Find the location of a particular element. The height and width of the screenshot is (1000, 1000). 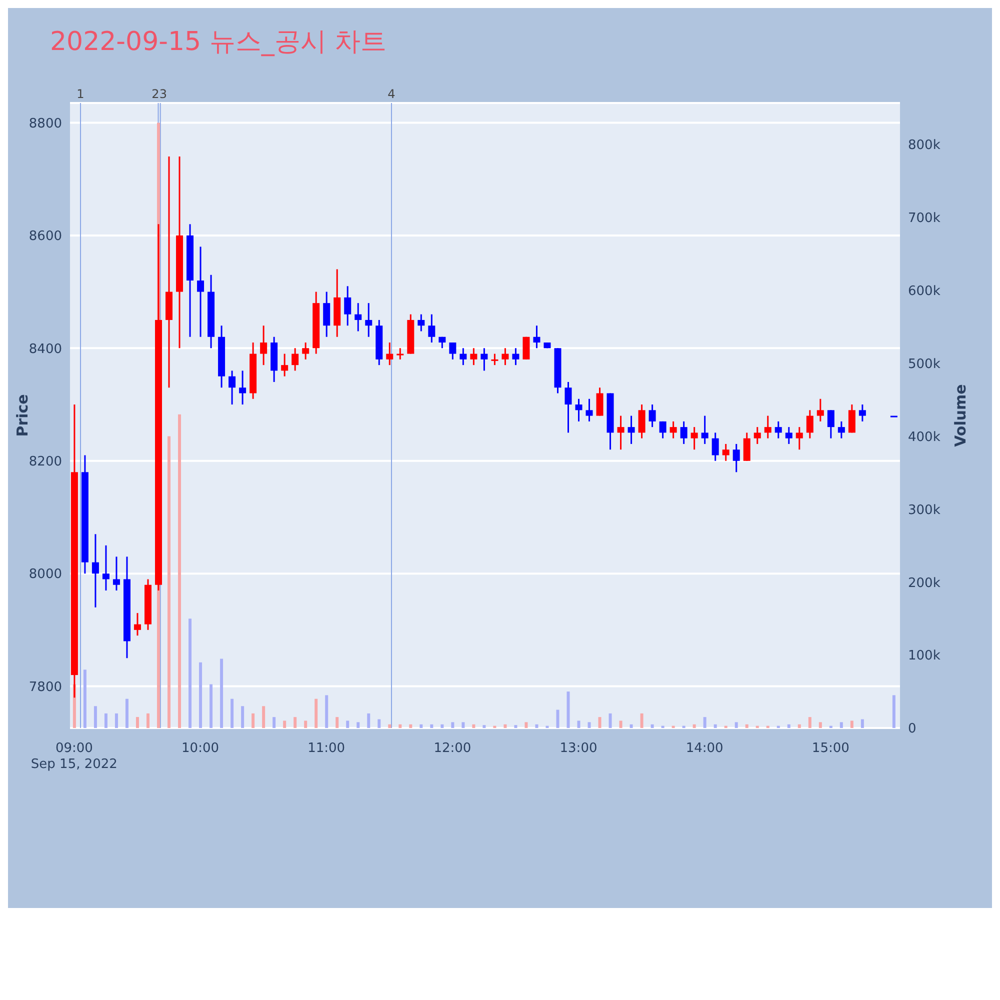

y-tick-label: 8000 is located at coordinates (45, 574).